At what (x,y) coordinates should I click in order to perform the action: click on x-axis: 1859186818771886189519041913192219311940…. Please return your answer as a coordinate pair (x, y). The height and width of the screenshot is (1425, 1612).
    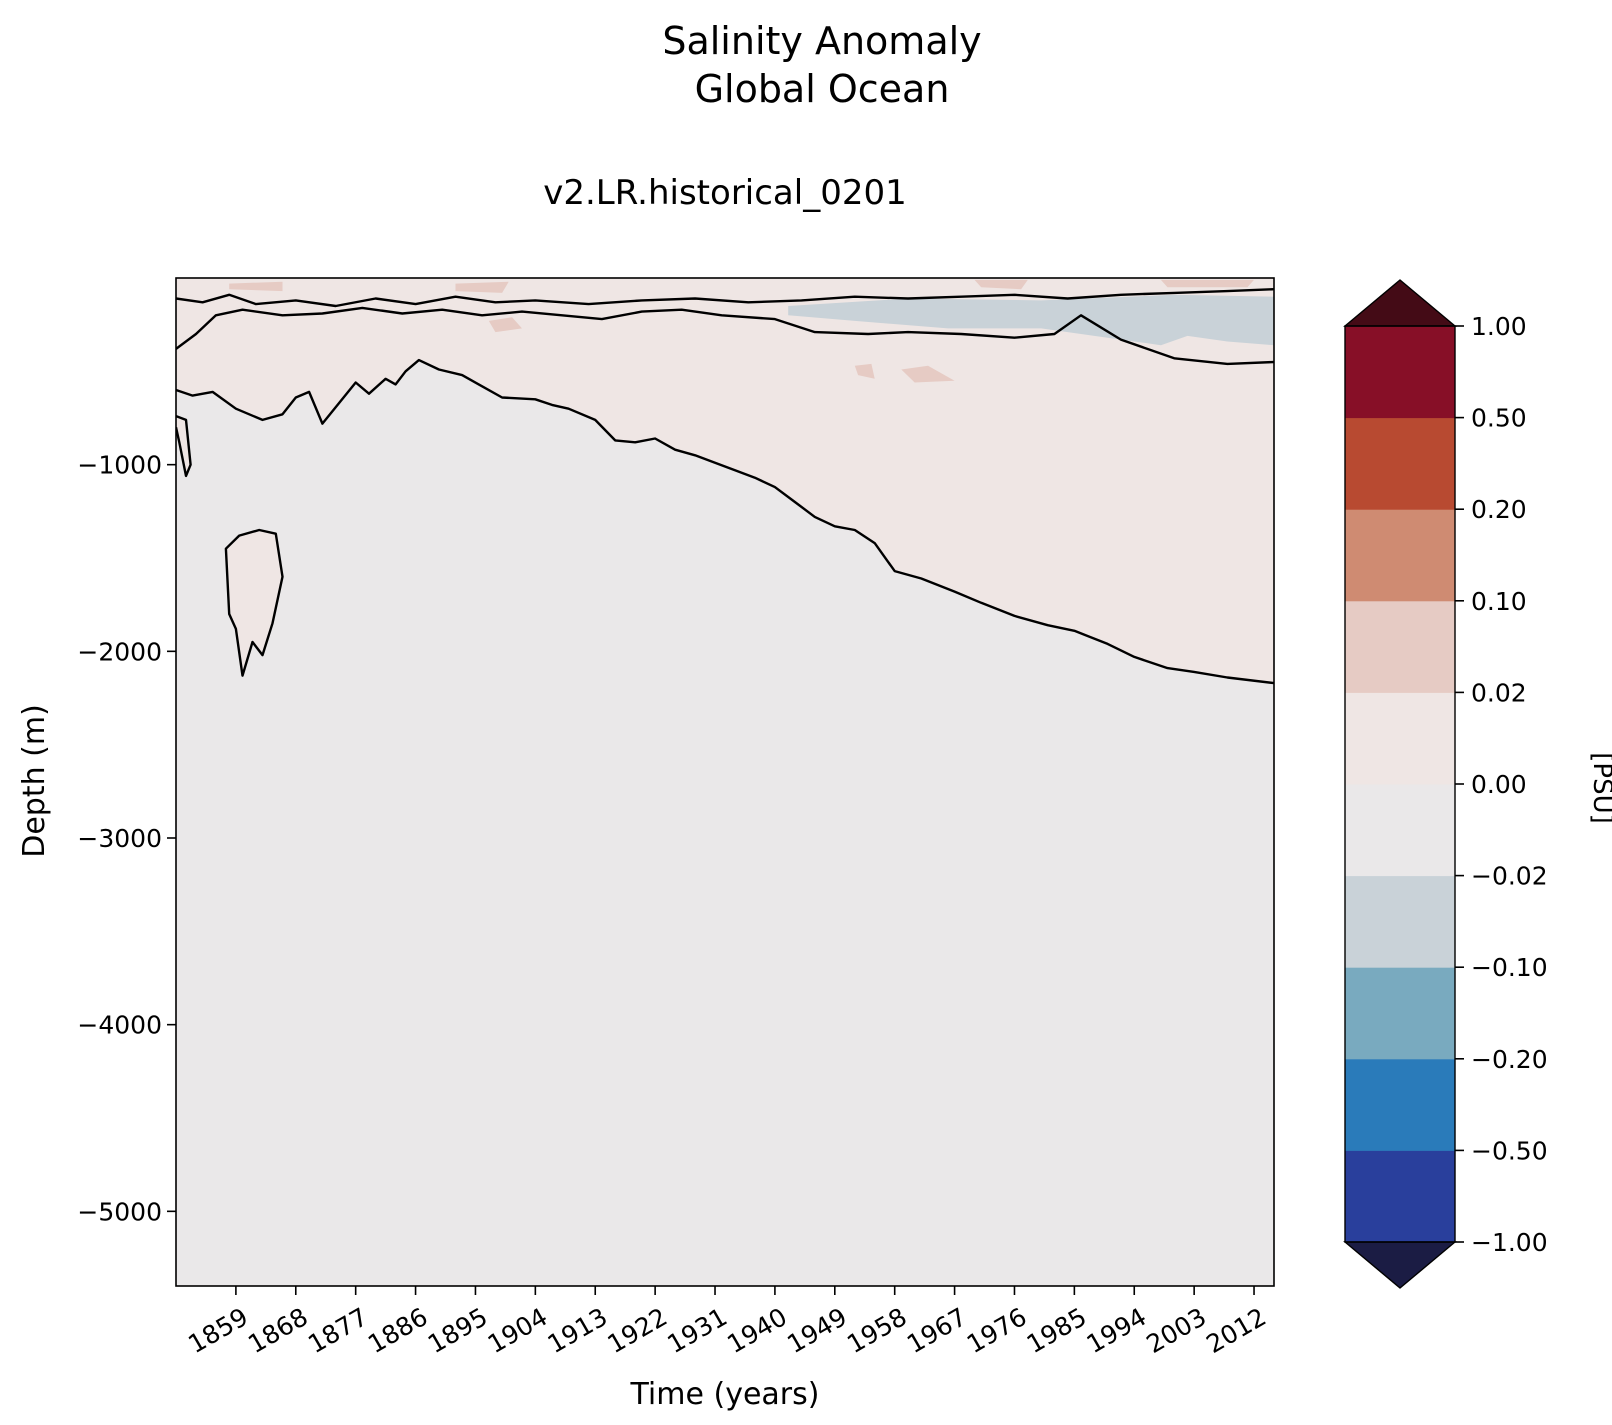
    Looking at the image, I should click on (727, 1322).